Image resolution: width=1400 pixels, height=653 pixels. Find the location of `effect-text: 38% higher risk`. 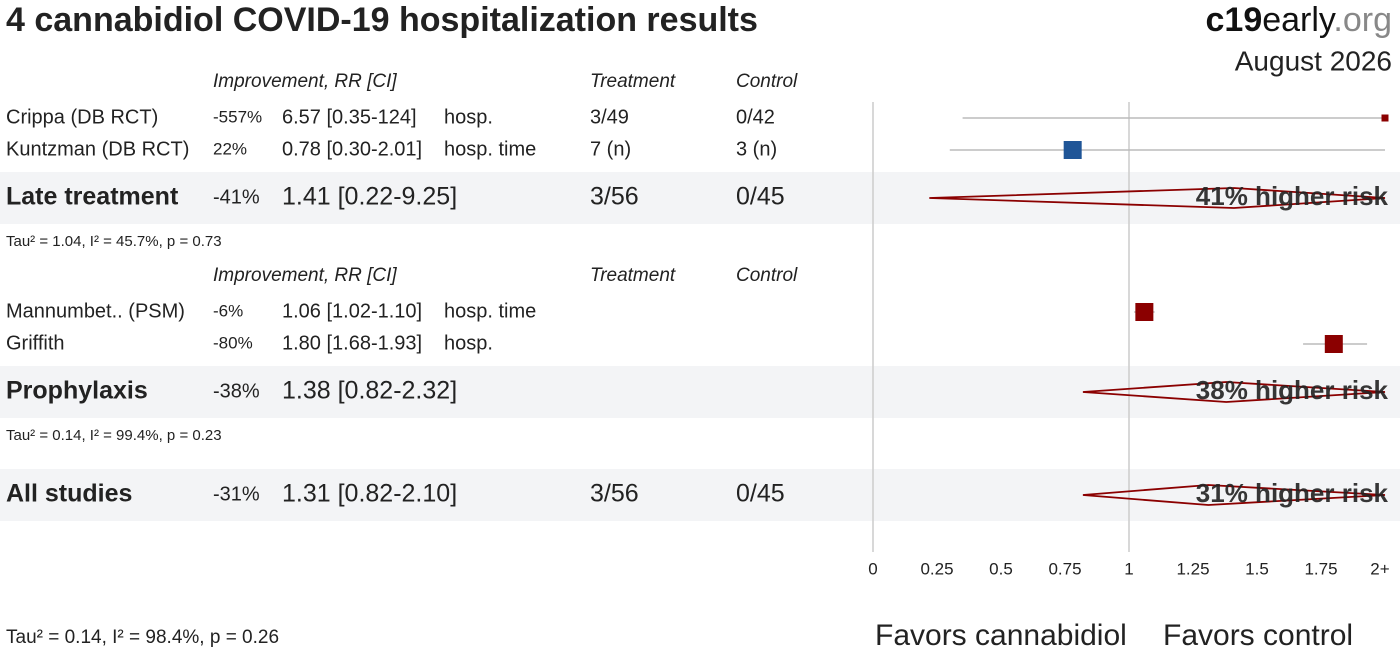

effect-text: 38% higher risk is located at coordinates (1292, 390).